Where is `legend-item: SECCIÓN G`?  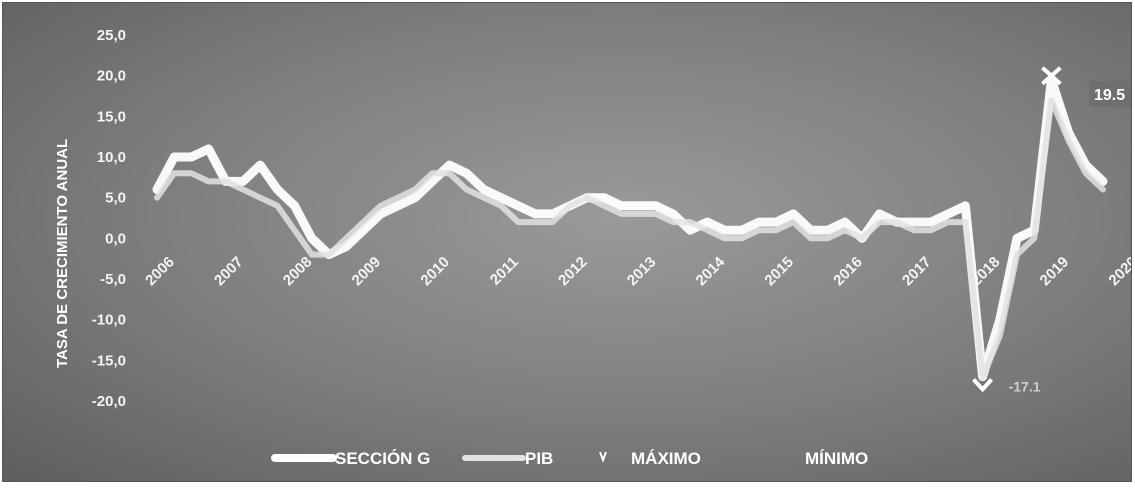 legend-item: SECCIÓN G is located at coordinates (350, 458).